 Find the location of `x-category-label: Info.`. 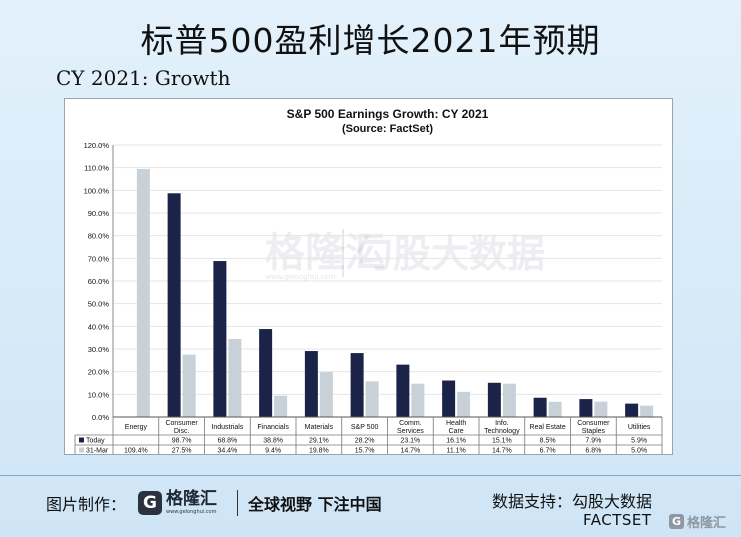

x-category-label: Info. is located at coordinates (502, 423).